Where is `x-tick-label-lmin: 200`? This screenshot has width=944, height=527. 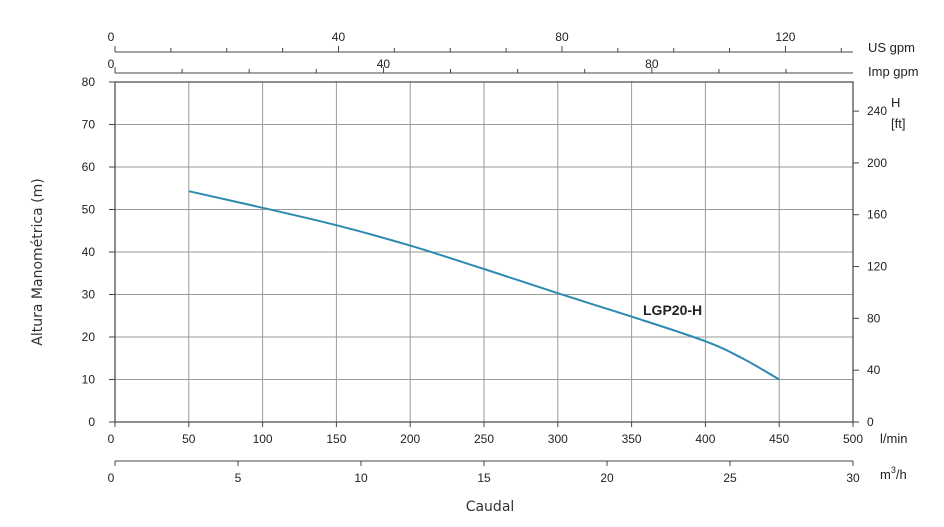
x-tick-label-lmin: 200 is located at coordinates (410, 439).